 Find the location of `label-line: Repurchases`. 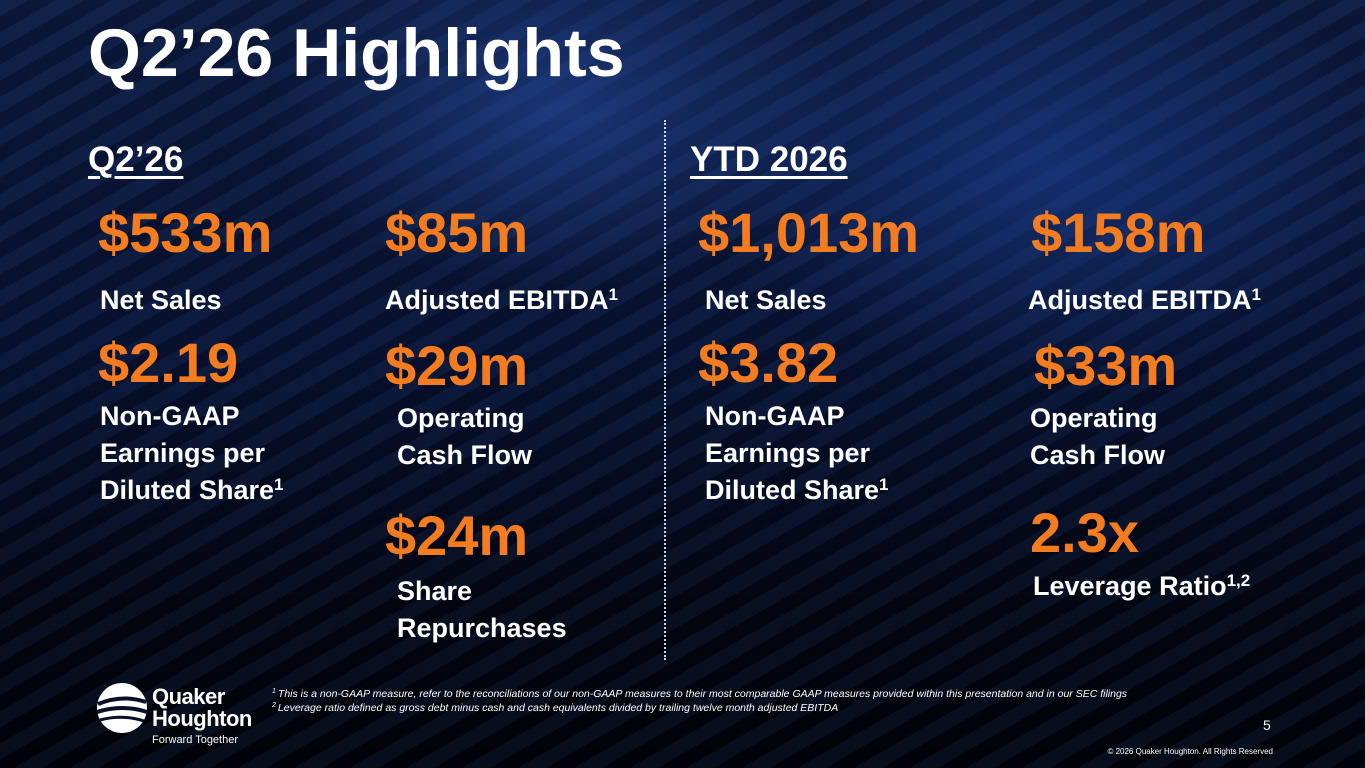

label-line: Repurchases is located at coordinates (482, 628).